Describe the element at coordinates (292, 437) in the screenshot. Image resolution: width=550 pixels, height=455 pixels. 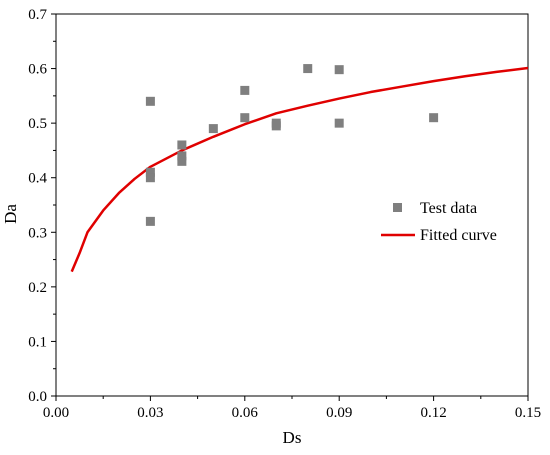
I see `x-axis-title: Ds` at that location.